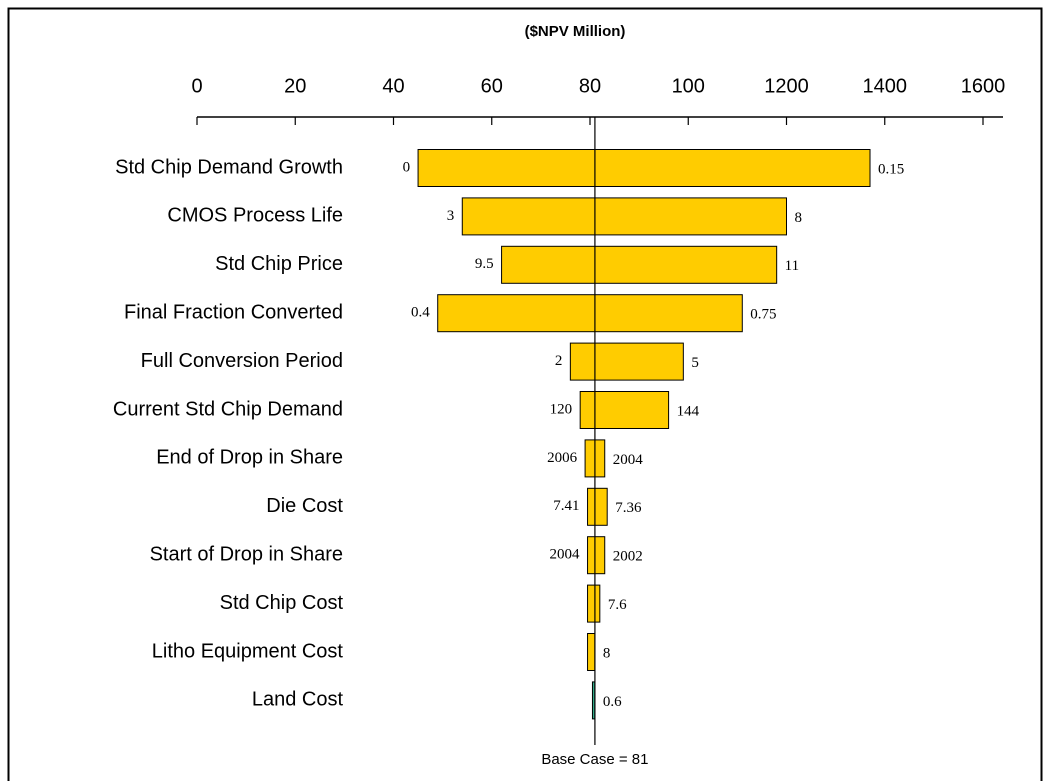 The width and height of the screenshot is (1050, 781). Describe the element at coordinates (891, 169) in the screenshot. I see `high-label: 0.15` at that location.